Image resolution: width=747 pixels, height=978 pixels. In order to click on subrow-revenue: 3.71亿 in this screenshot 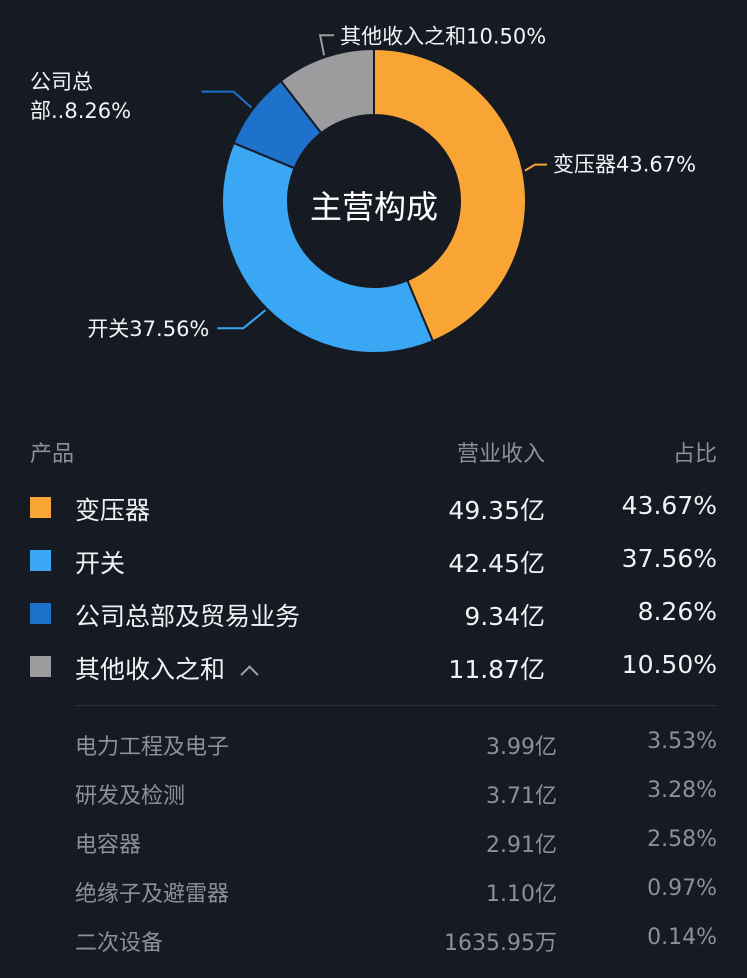, I will do `click(521, 796)`.